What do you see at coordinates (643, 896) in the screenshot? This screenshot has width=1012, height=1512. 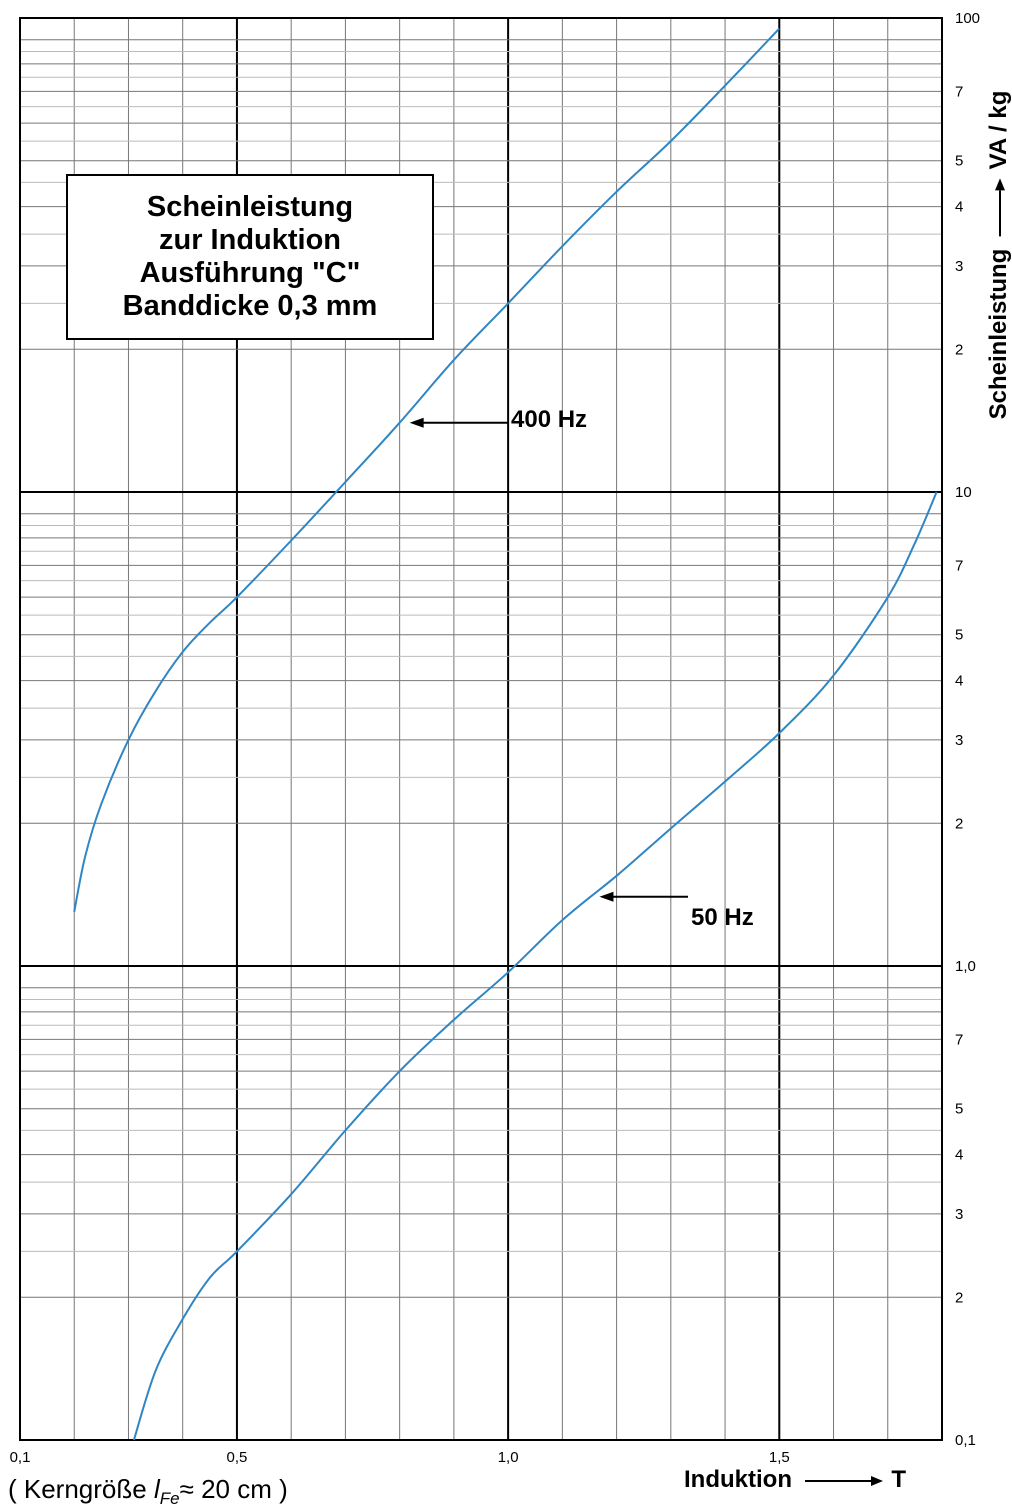 I see `arrow-50hz-icon` at bounding box center [643, 896].